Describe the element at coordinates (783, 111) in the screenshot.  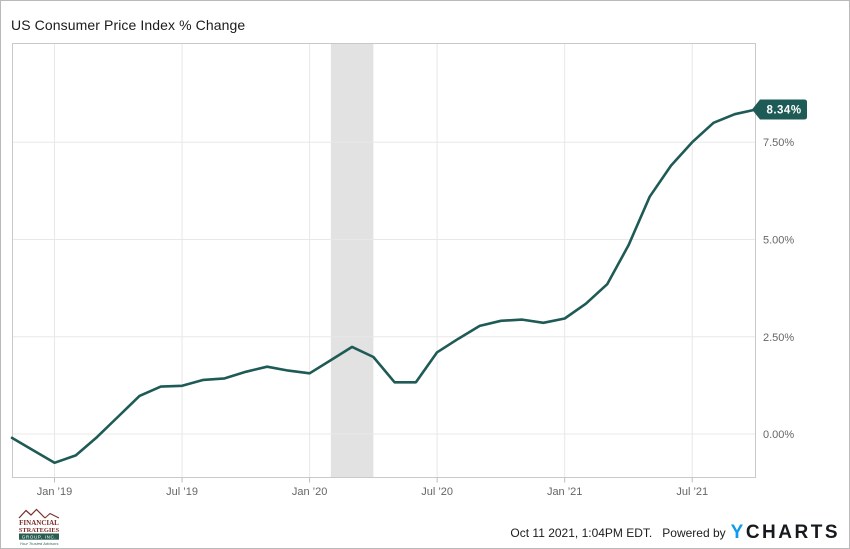
I see `last-value-label: 8.34%` at that location.